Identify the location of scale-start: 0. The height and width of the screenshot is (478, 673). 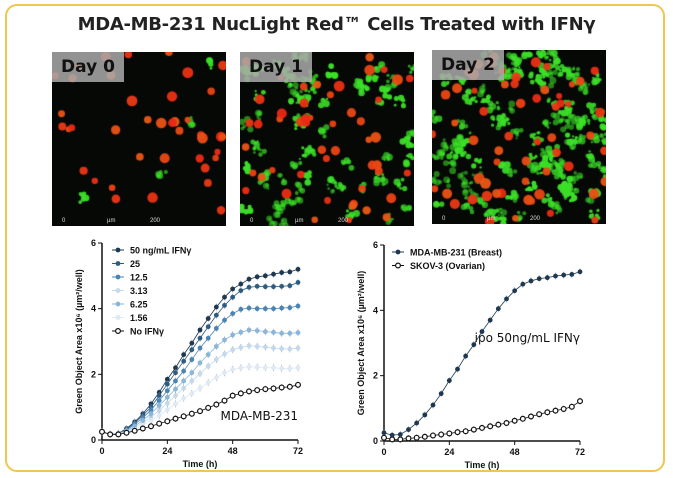
(64, 221).